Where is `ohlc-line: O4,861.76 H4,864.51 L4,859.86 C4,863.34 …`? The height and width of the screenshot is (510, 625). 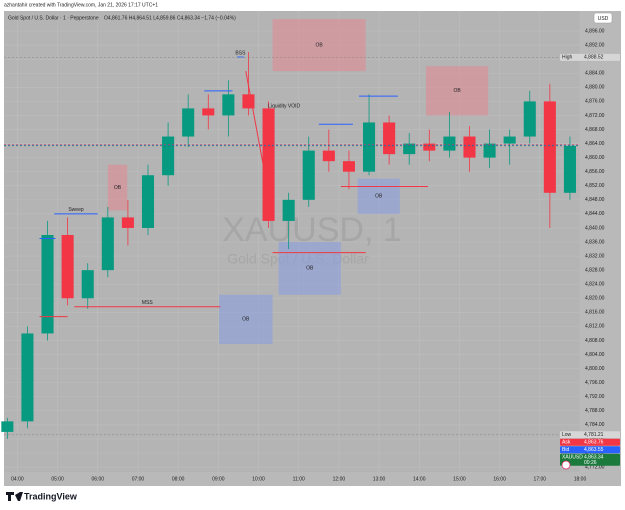
ohlc-line: O4,861.76 H4,864.51 L4,859.86 C4,863.34 … is located at coordinates (170, 18).